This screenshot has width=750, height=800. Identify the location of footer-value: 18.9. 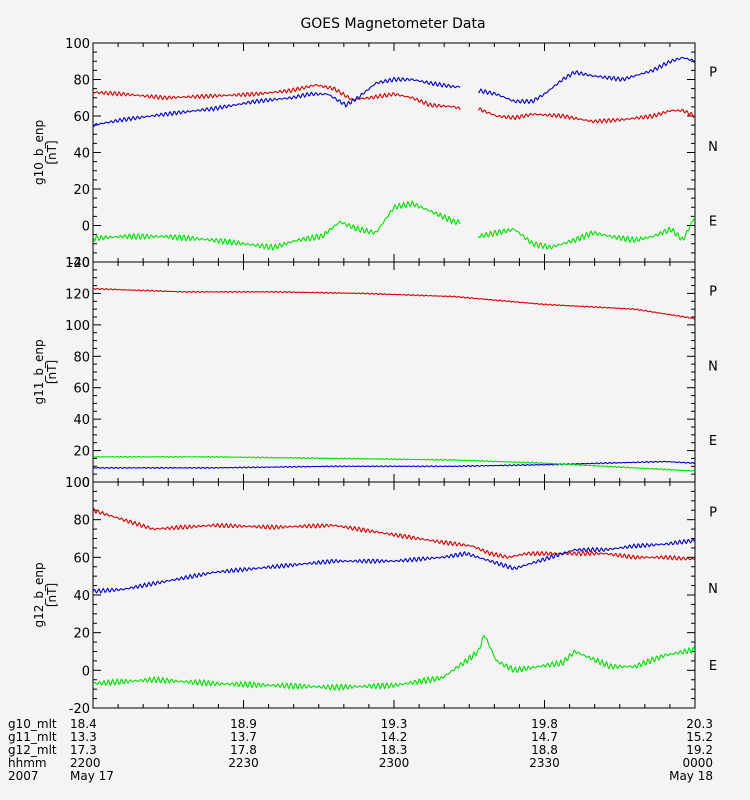
(243, 724).